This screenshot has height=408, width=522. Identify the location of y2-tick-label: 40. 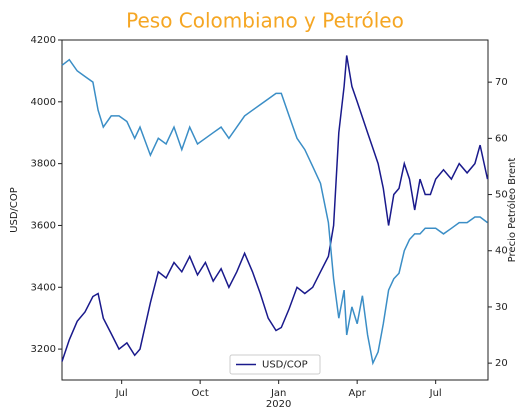
(501, 251).